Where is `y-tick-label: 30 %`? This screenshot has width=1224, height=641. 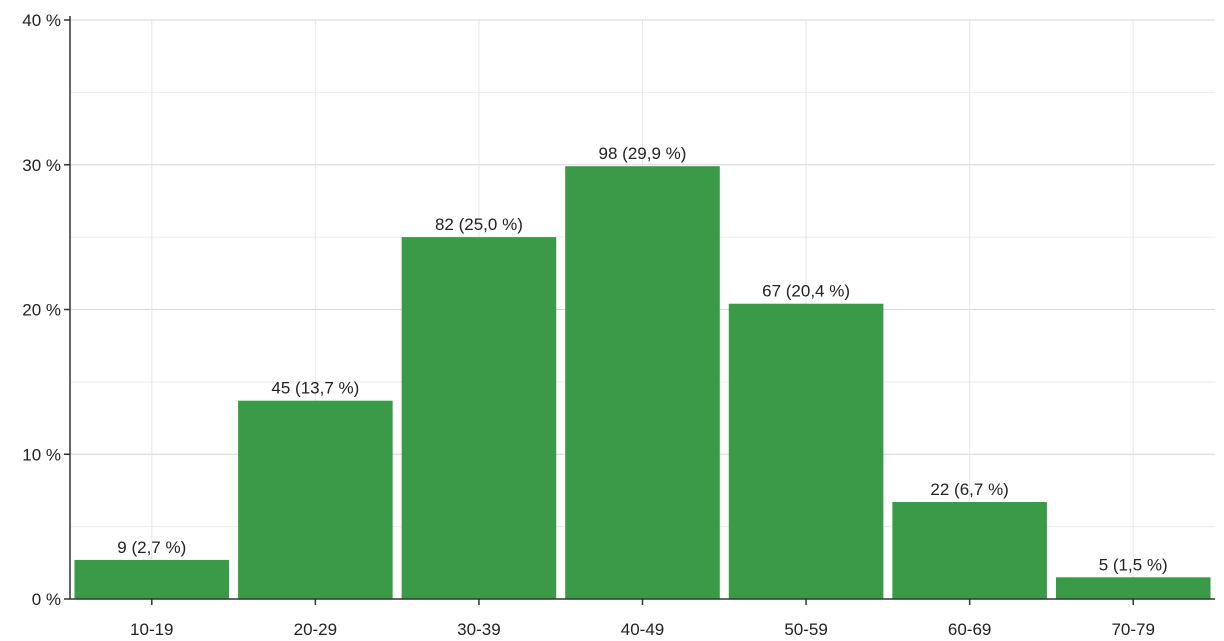 y-tick-label: 30 % is located at coordinates (41, 165).